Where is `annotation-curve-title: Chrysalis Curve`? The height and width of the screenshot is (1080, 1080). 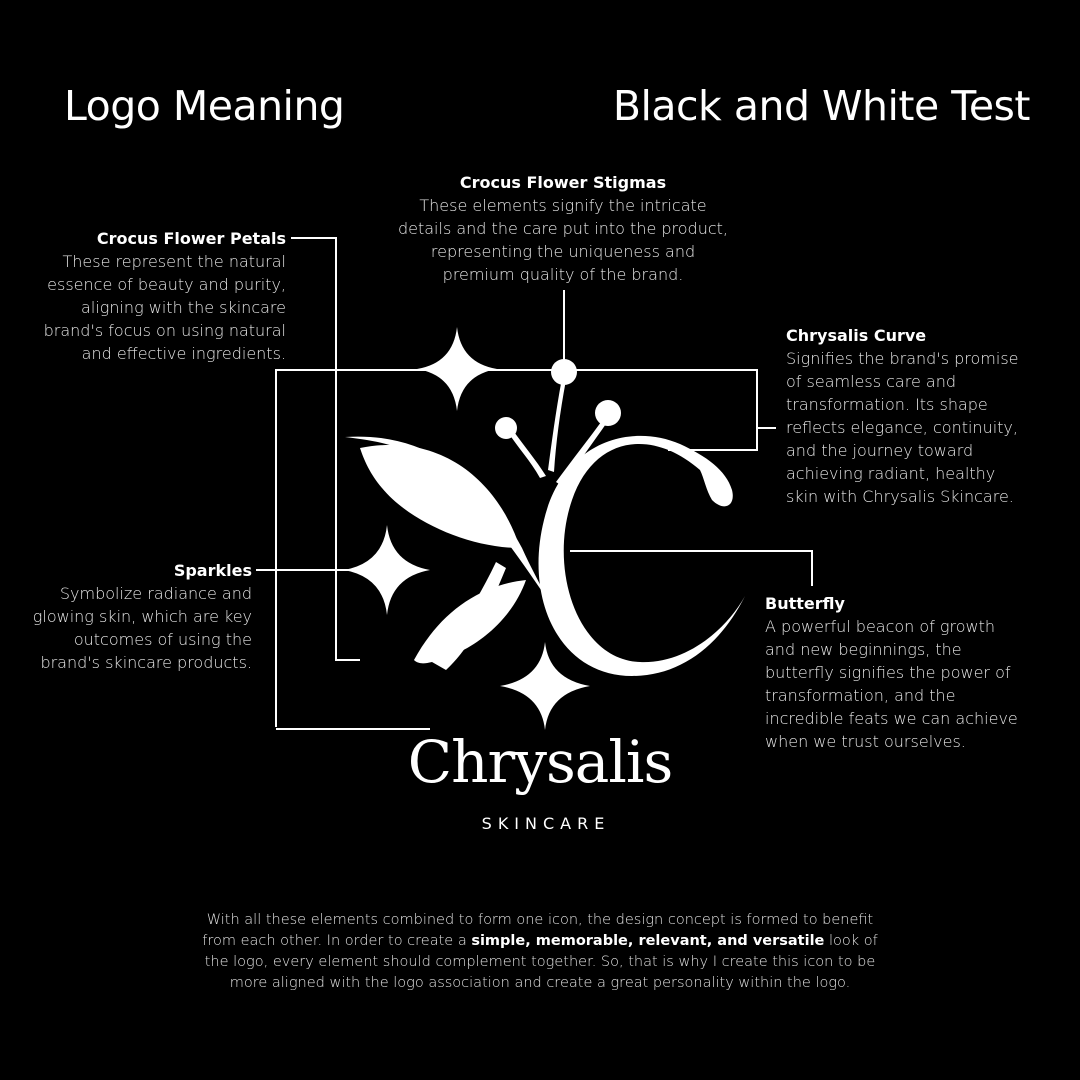
annotation-curve-title: Chrysalis Curve is located at coordinates (856, 335).